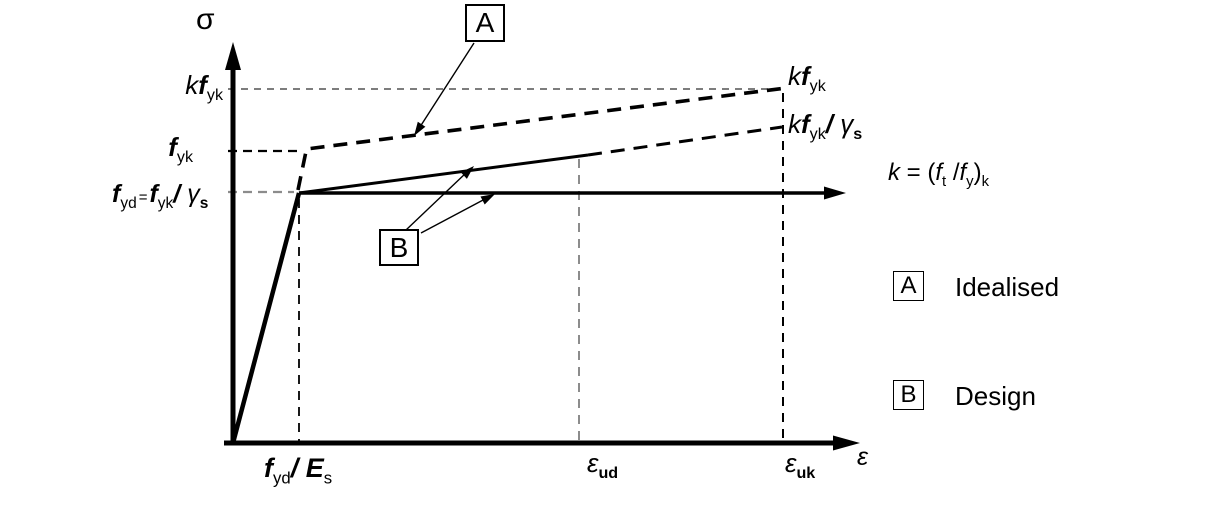  I want to click on x-axis-arrowhead, so click(846, 443).